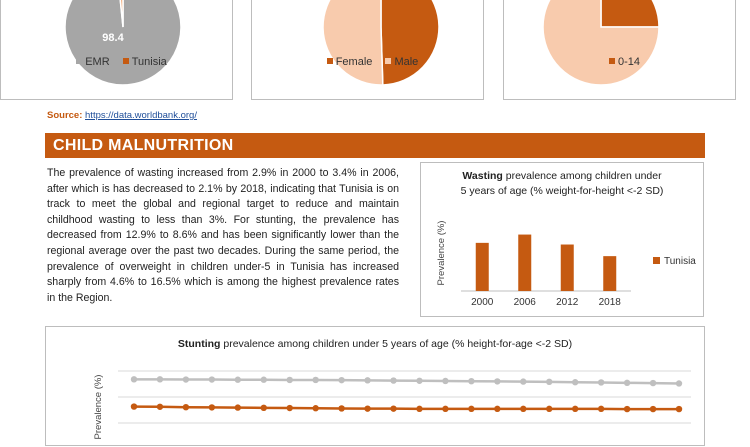  What do you see at coordinates (629, 62) in the screenshot?
I see `legend-label-0-14: 0-14` at bounding box center [629, 62].